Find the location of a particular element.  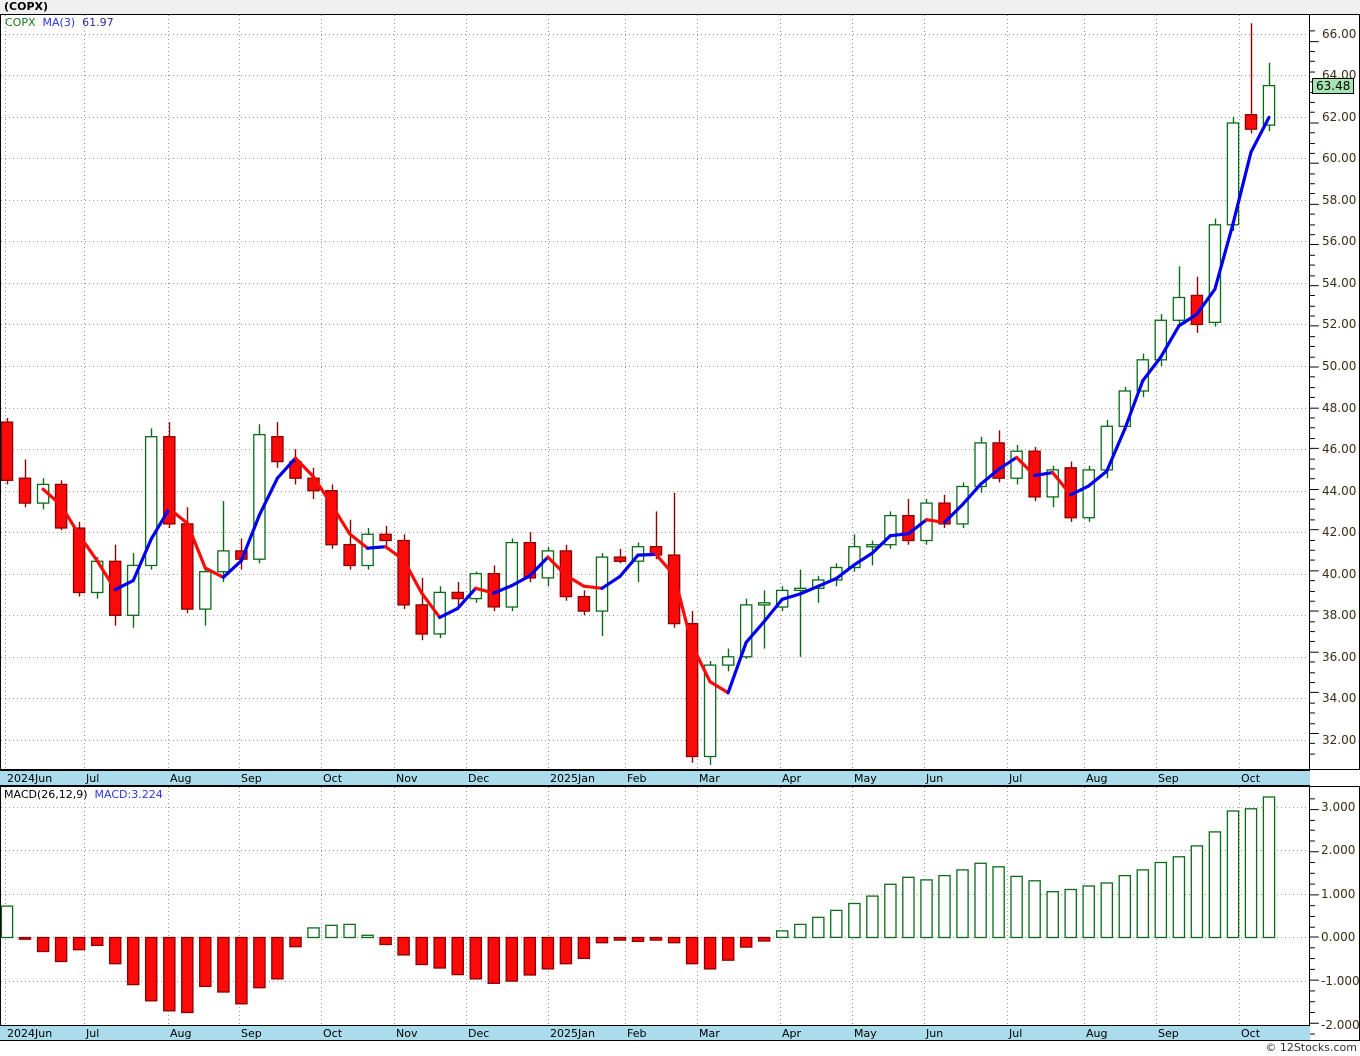

macd-y-tick-label: 1.000 is located at coordinates (1338, 893).